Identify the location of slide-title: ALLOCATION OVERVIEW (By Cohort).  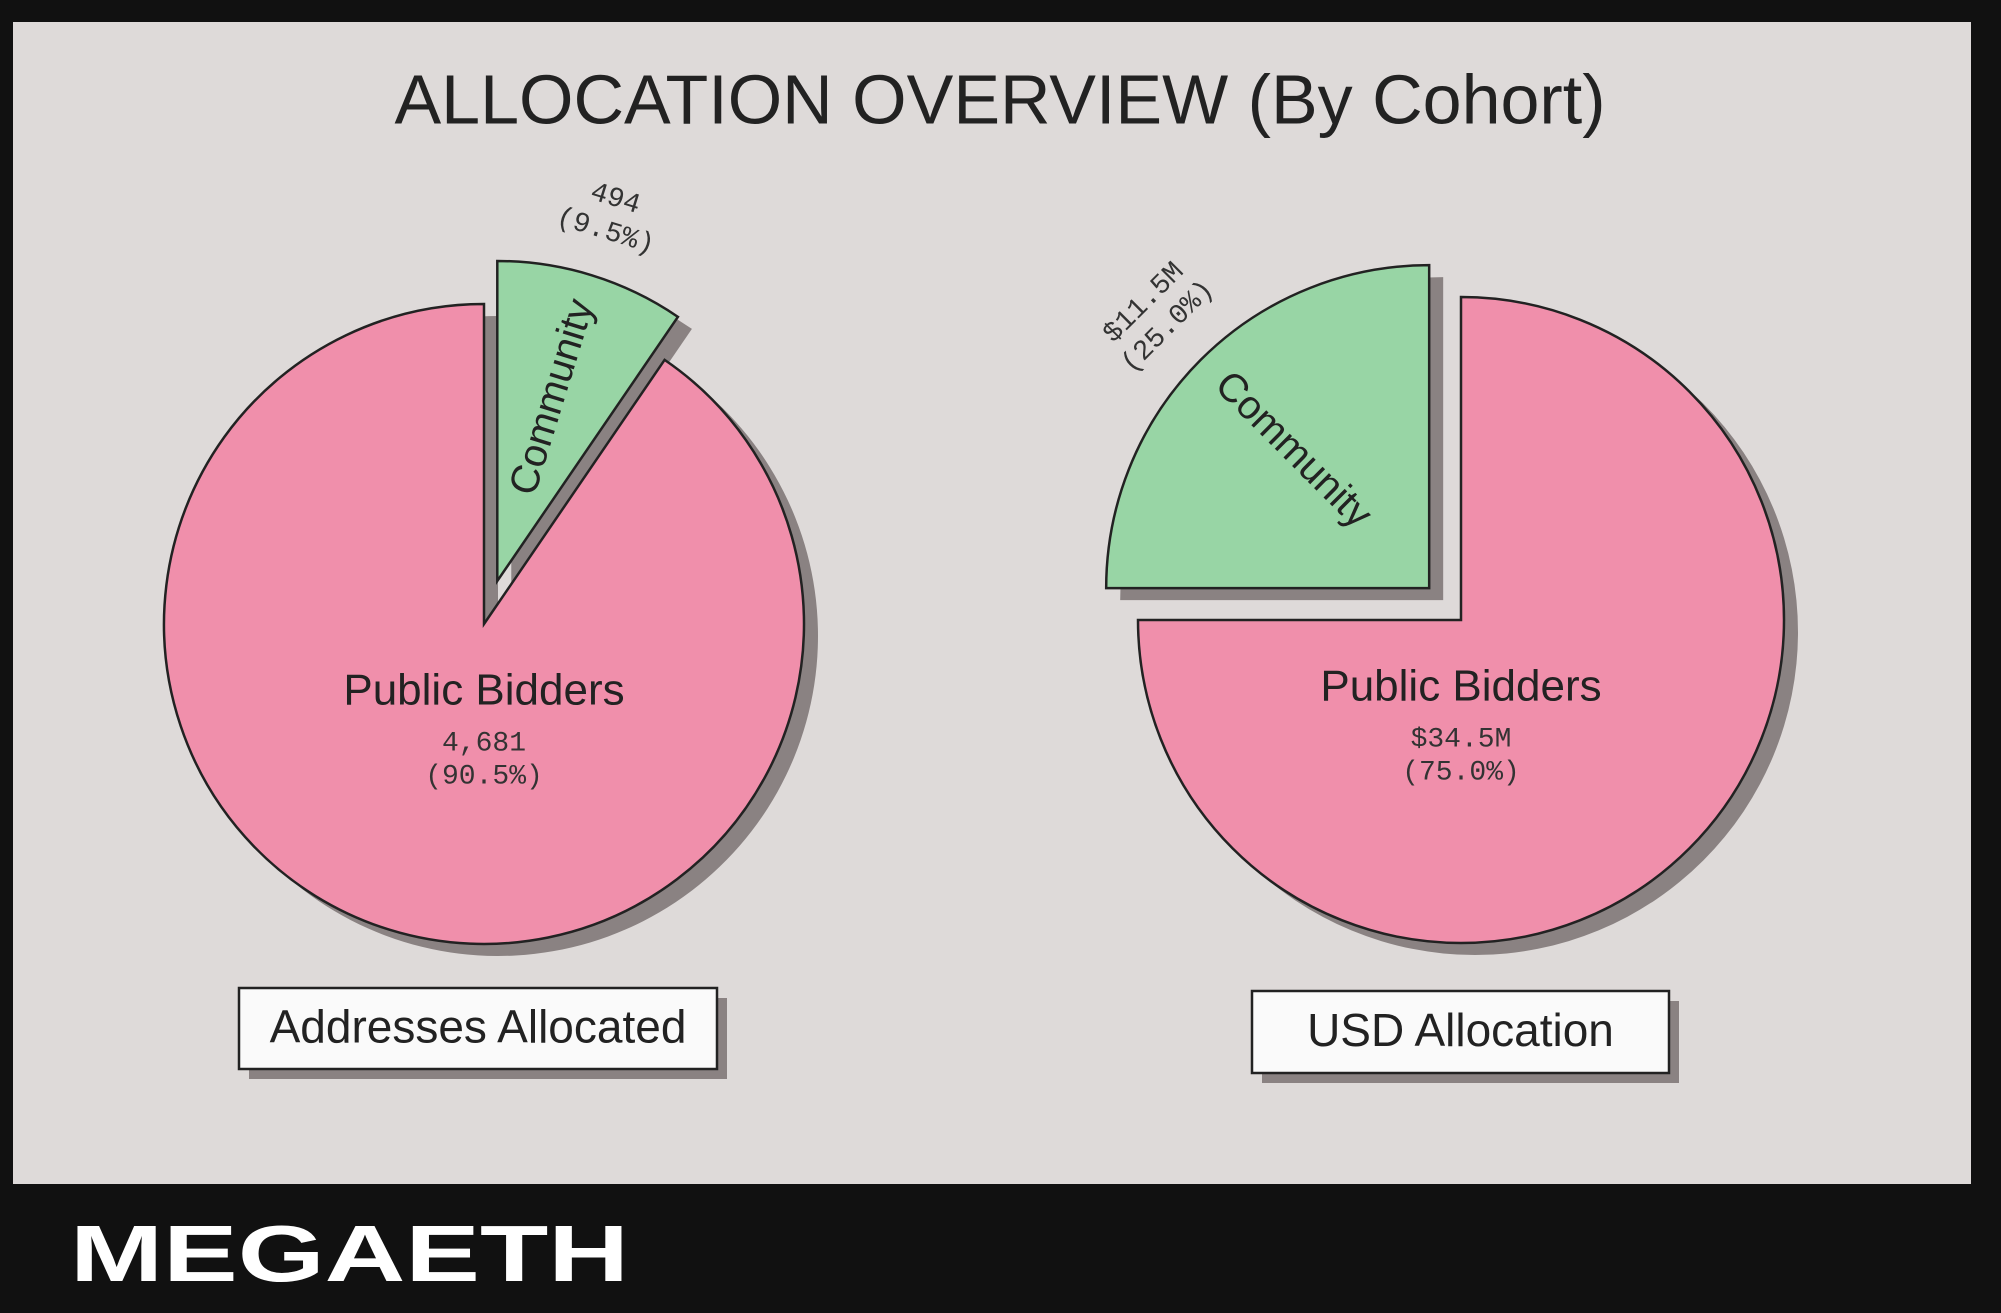
(999, 99).